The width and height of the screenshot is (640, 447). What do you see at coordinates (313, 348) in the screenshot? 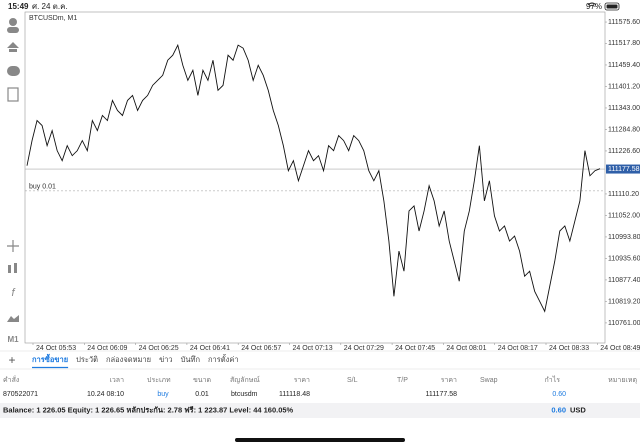
I see `x-tick-label: 24 Oct 07:13` at bounding box center [313, 348].